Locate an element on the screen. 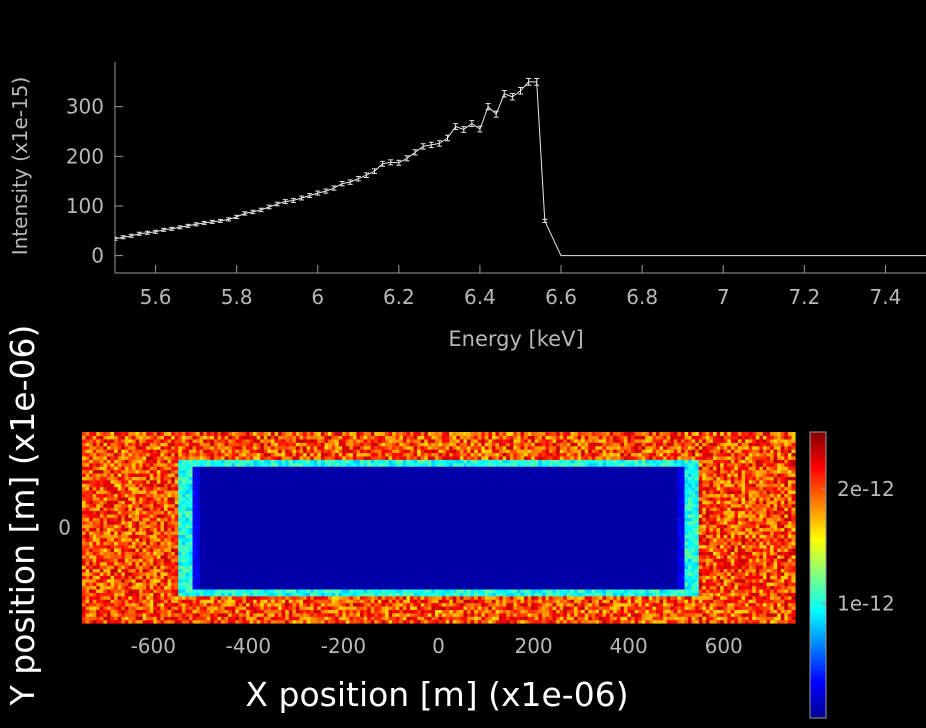 This screenshot has height=728, width=926. spectrum-point is located at coordinates (302, 198).